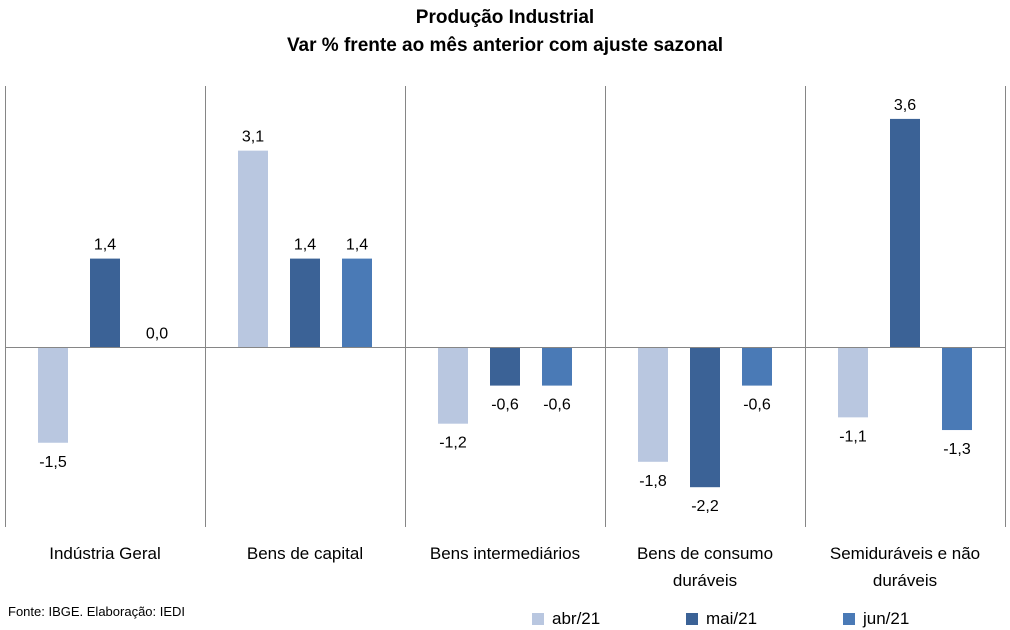 This screenshot has height=630, width=1010. What do you see at coordinates (853, 436) in the screenshot?
I see `data-label: -1,1` at bounding box center [853, 436].